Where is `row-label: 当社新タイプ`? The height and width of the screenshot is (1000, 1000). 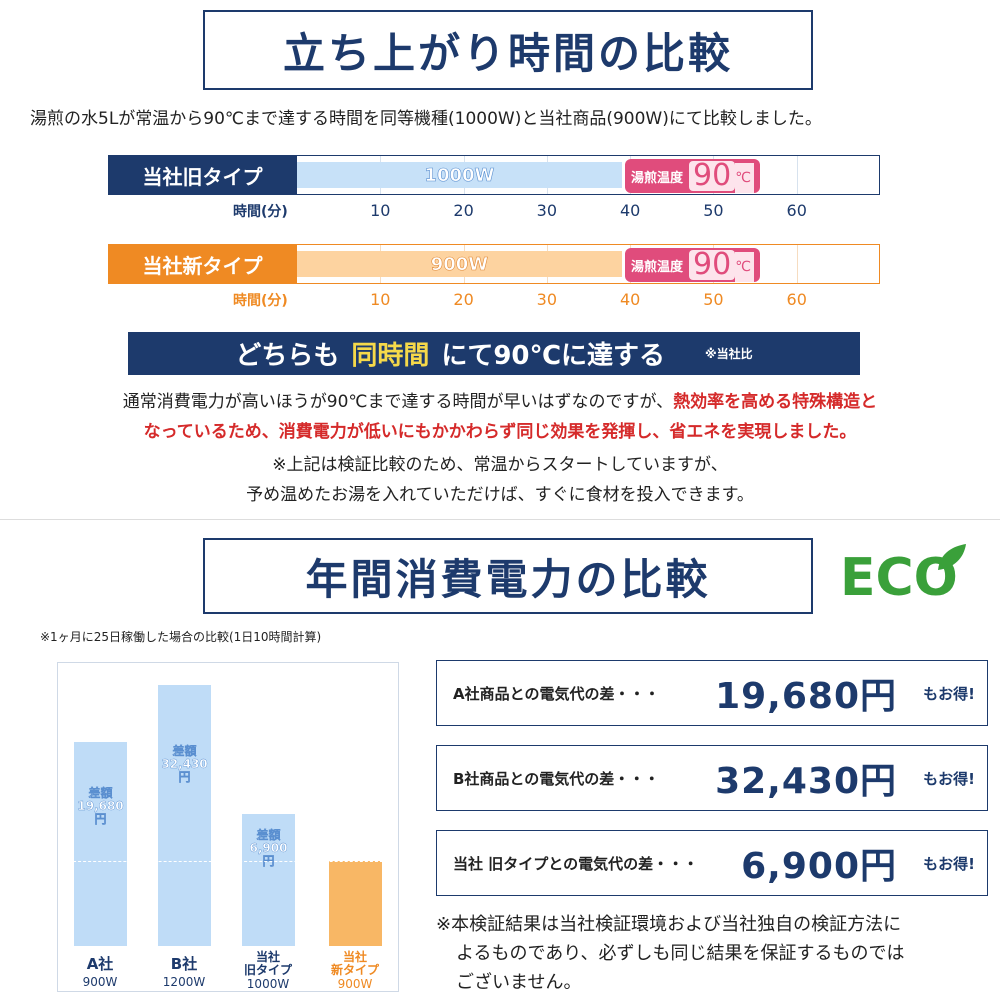 row-label: 当社新タイプ is located at coordinates (202, 264).